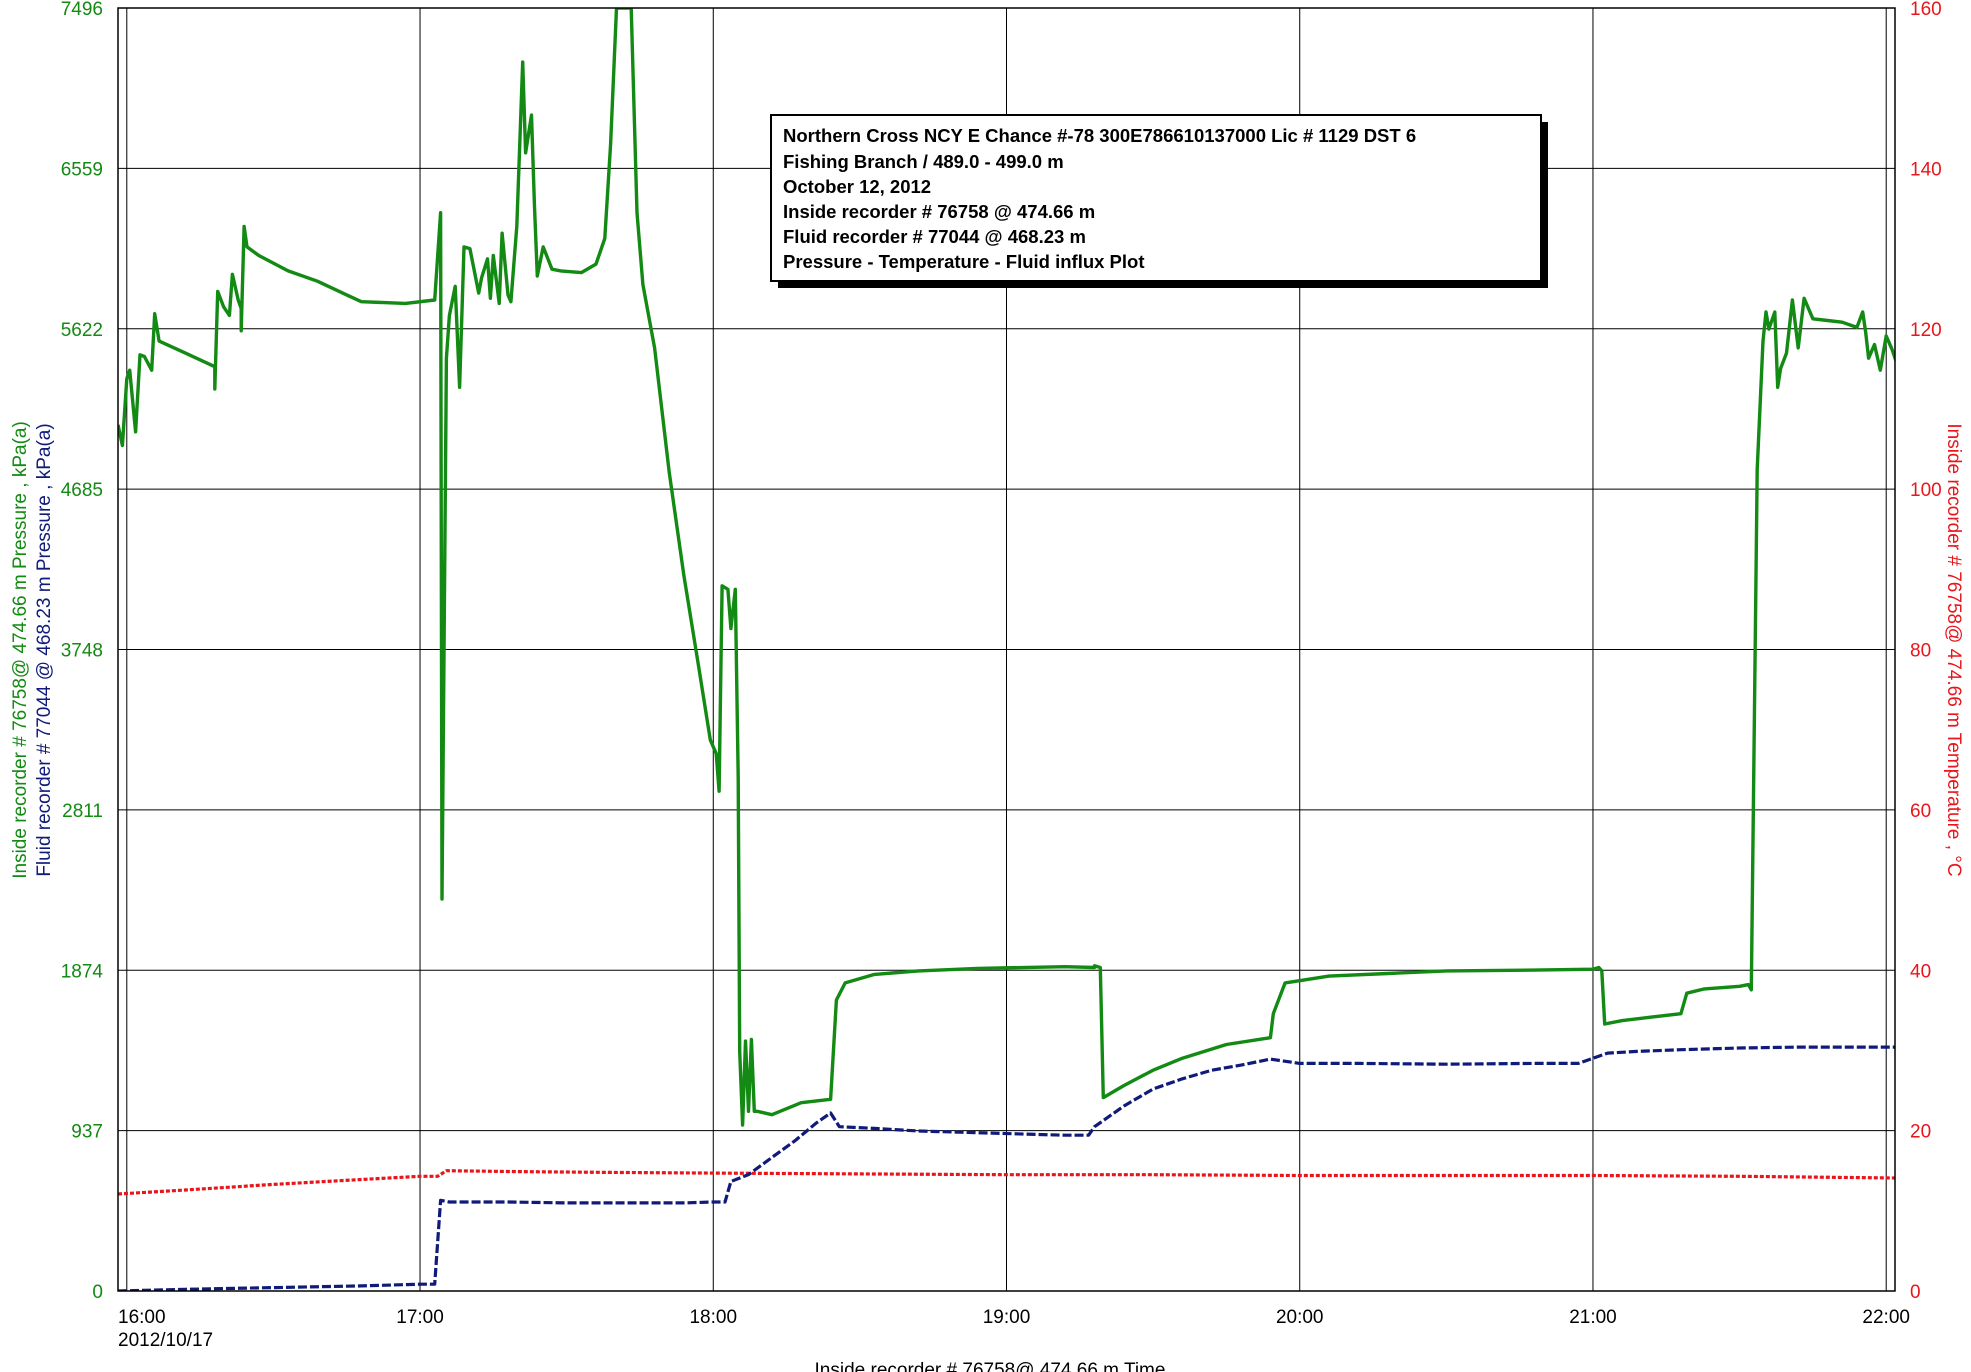 The height and width of the screenshot is (1372, 1971). Describe the element at coordinates (1300, 1317) in the screenshot. I see `x-tick-label: 20:00` at that location.